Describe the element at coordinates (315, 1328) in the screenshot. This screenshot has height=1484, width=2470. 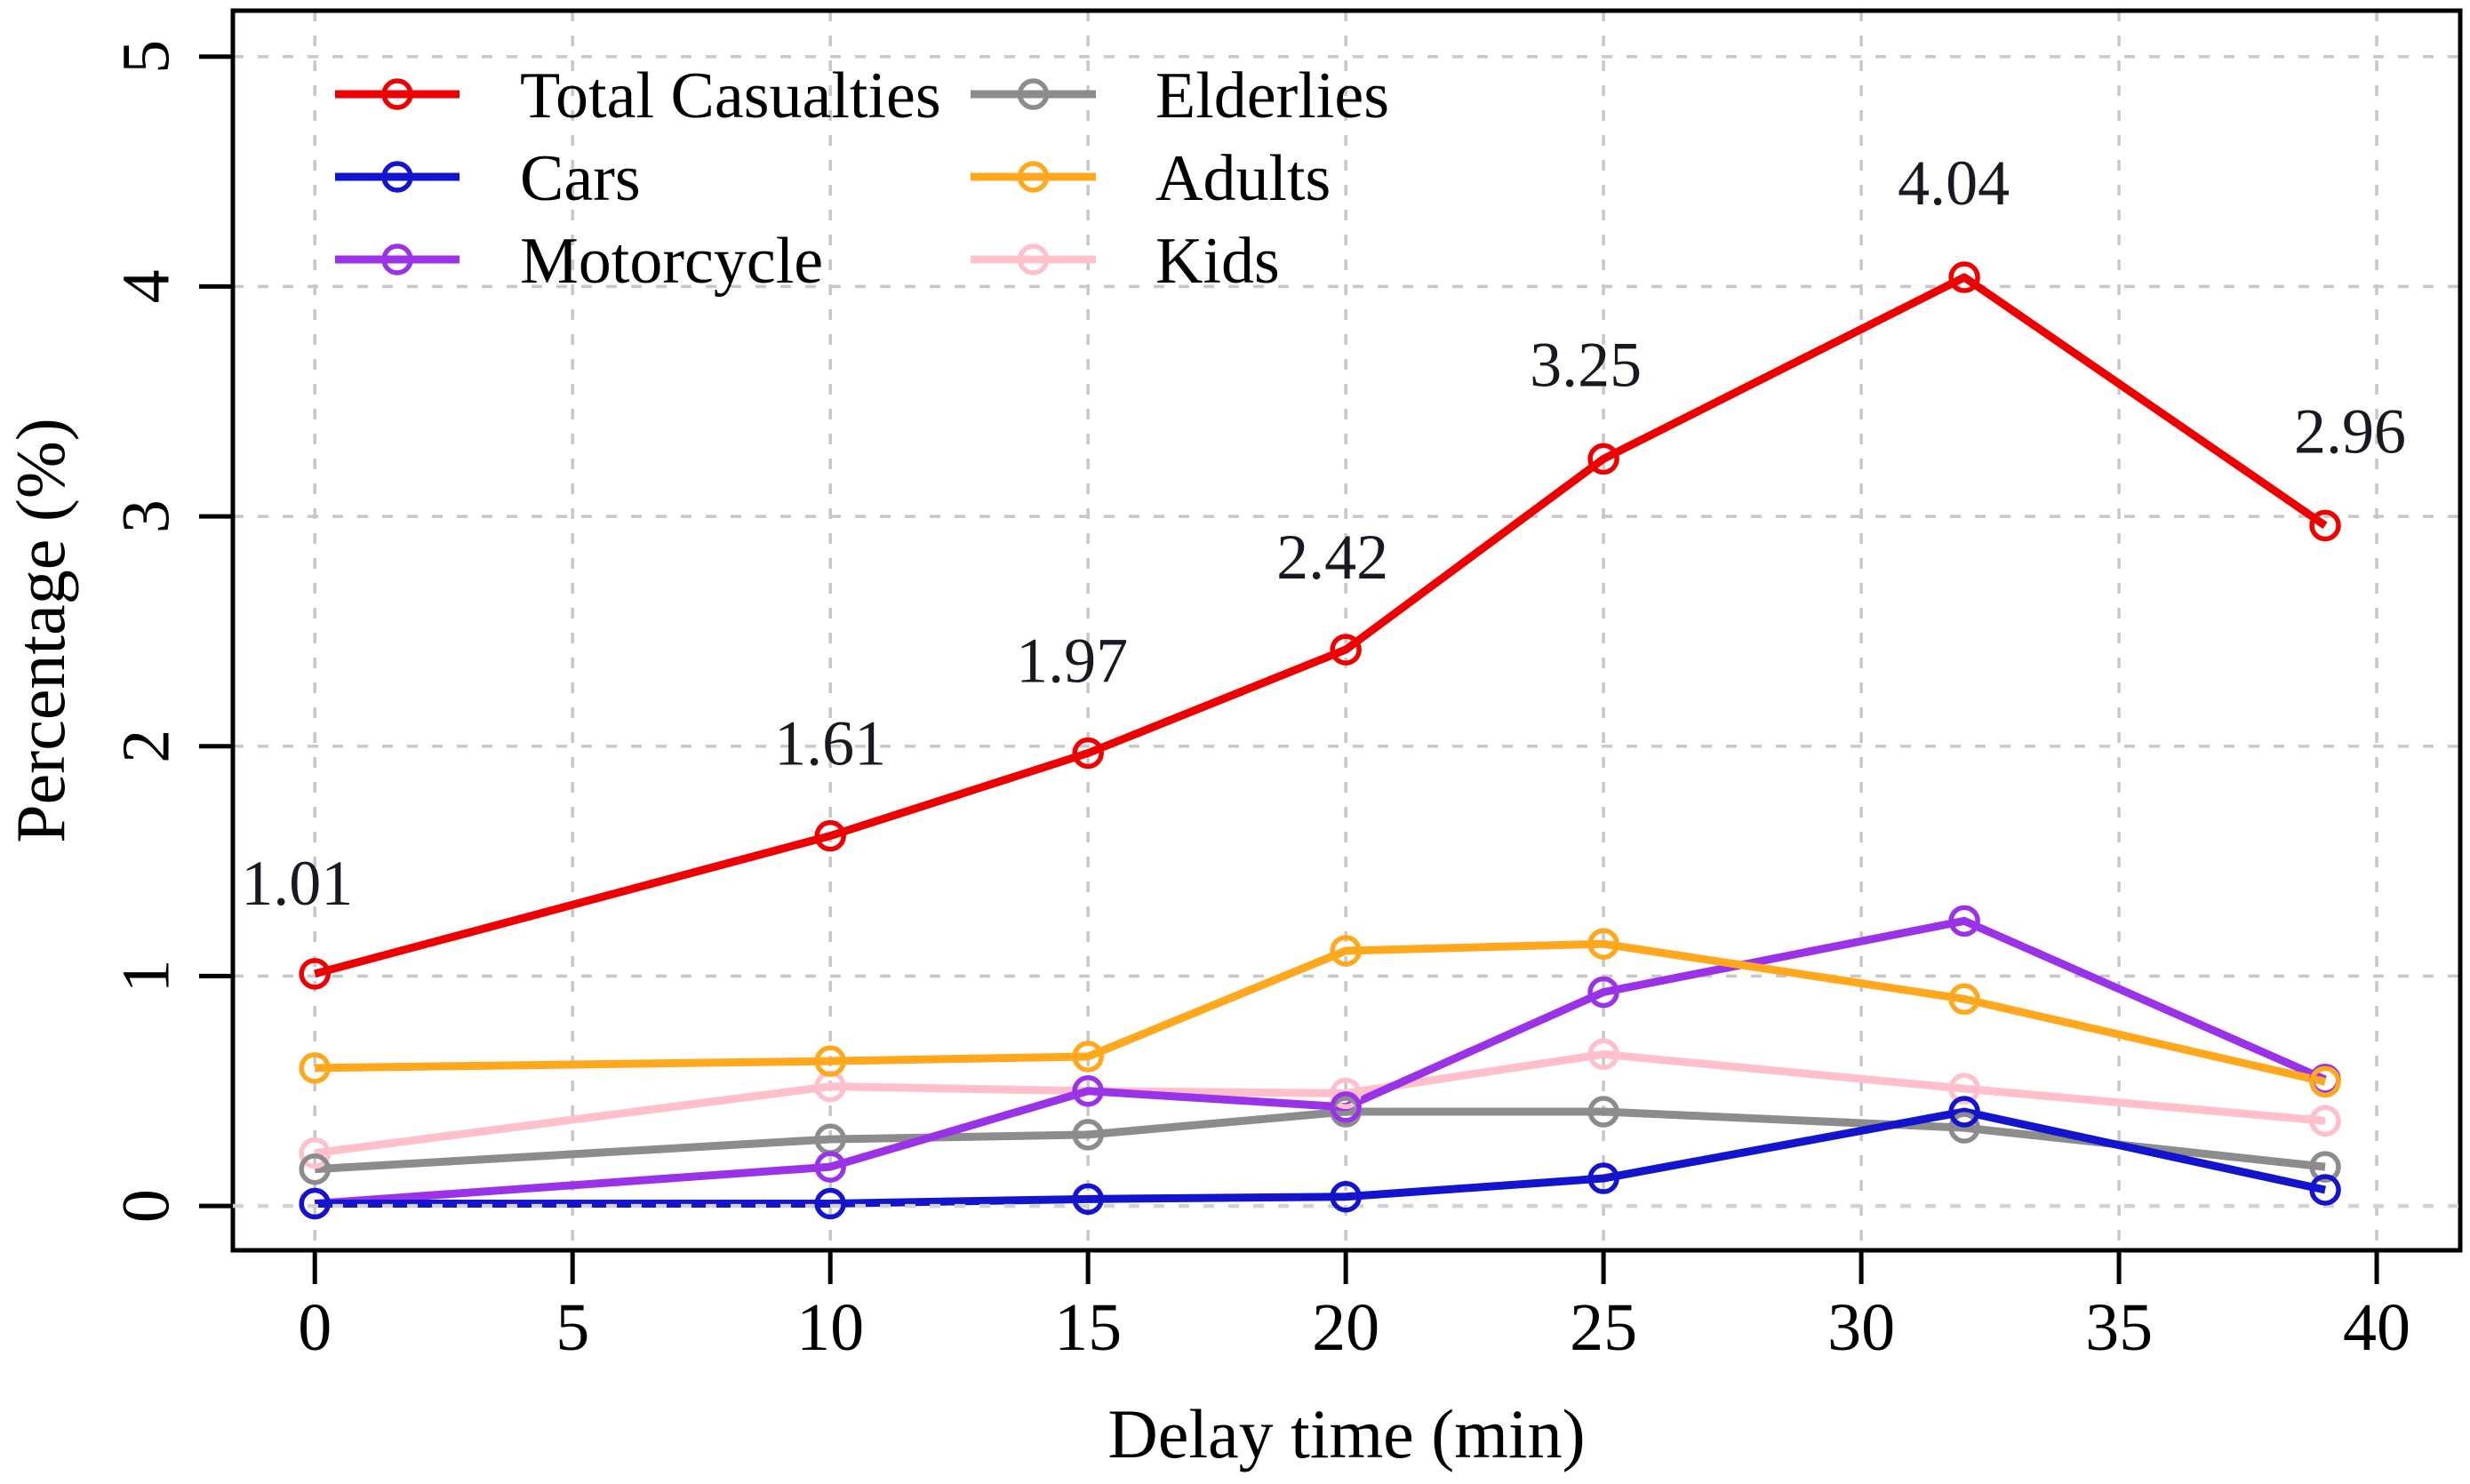
I see `x-tick-label: 0` at that location.